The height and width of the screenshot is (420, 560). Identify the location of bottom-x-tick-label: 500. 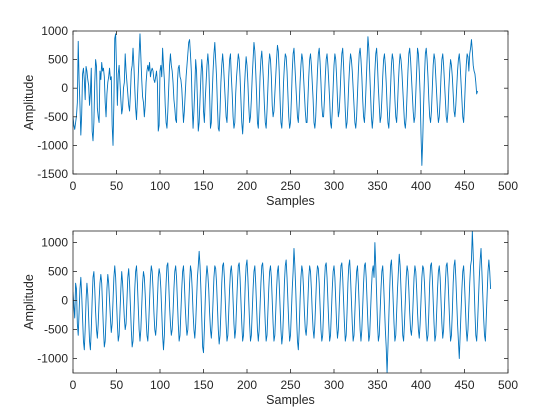
(508, 385).